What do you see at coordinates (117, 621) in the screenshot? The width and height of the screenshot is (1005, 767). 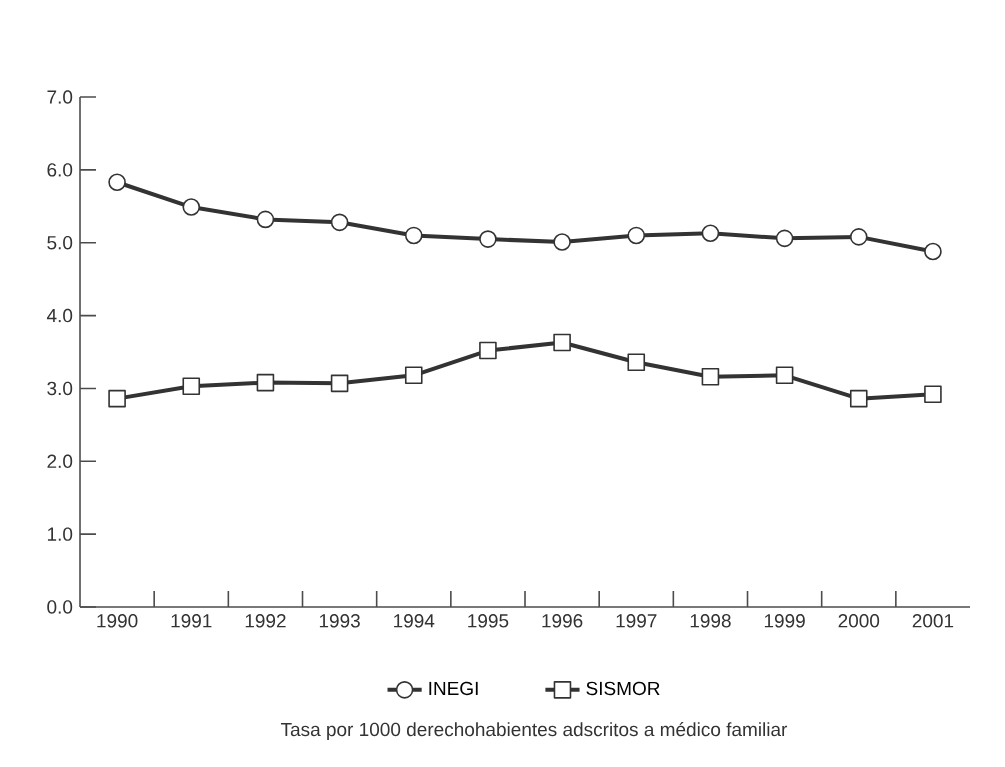 I see `x-tick-label: 1990` at bounding box center [117, 621].